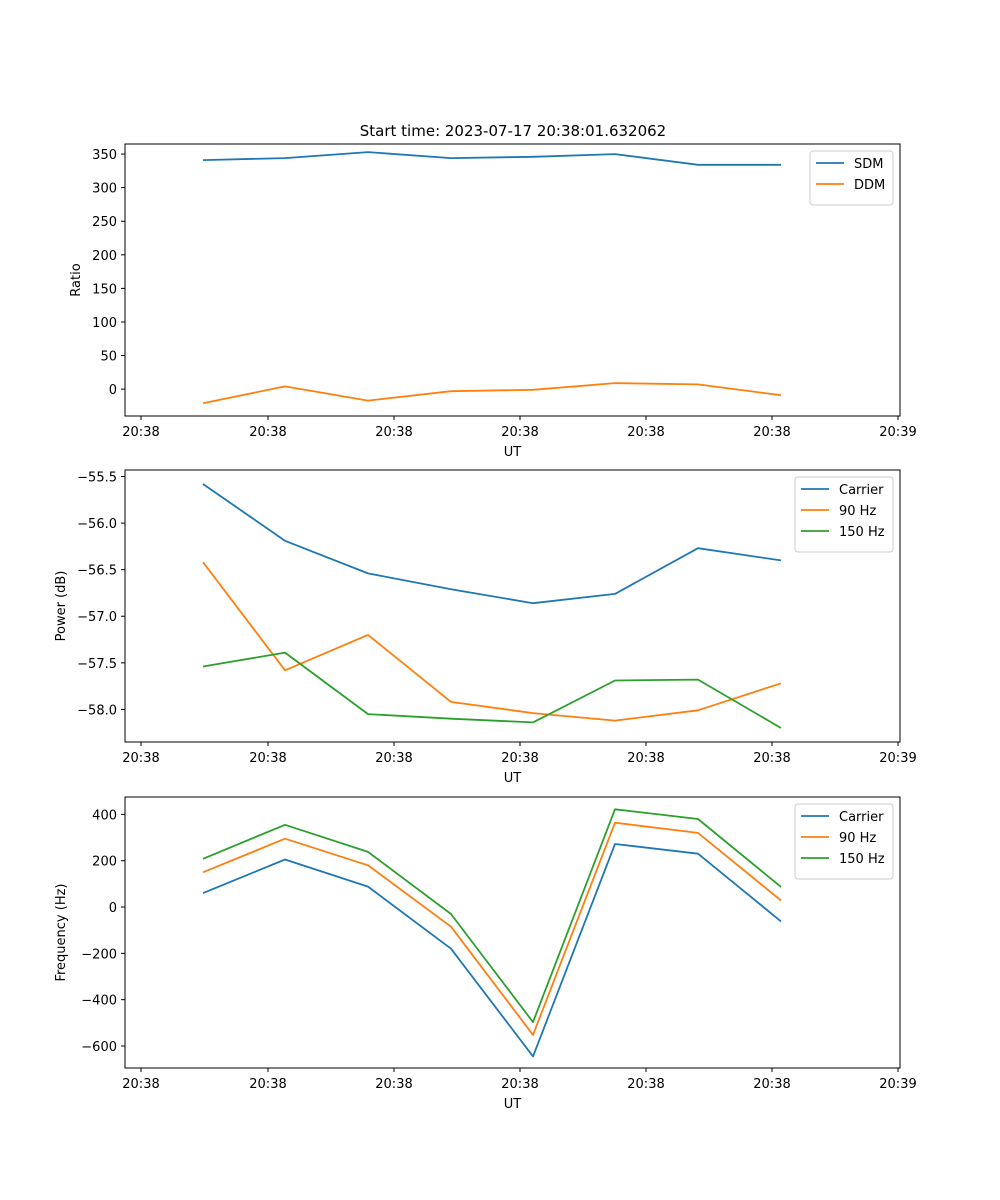  I want to click on y-tick-label: −56.5, so click(97, 571).